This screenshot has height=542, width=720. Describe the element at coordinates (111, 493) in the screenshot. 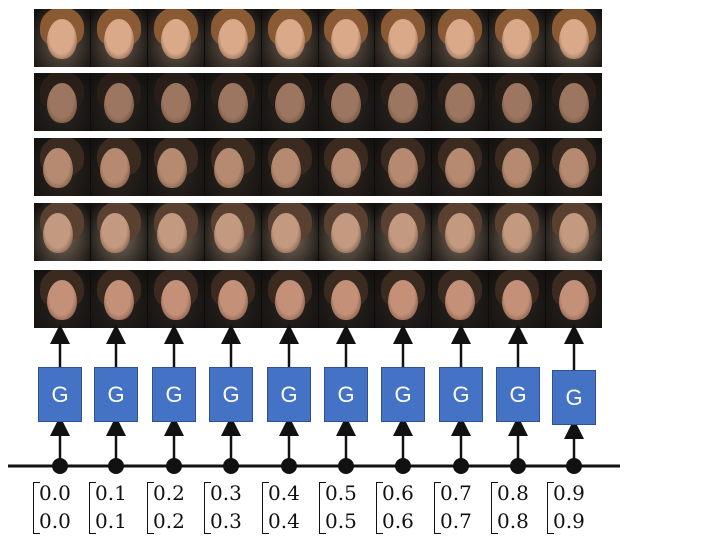

I see `vector-value-1: 0.1` at that location.